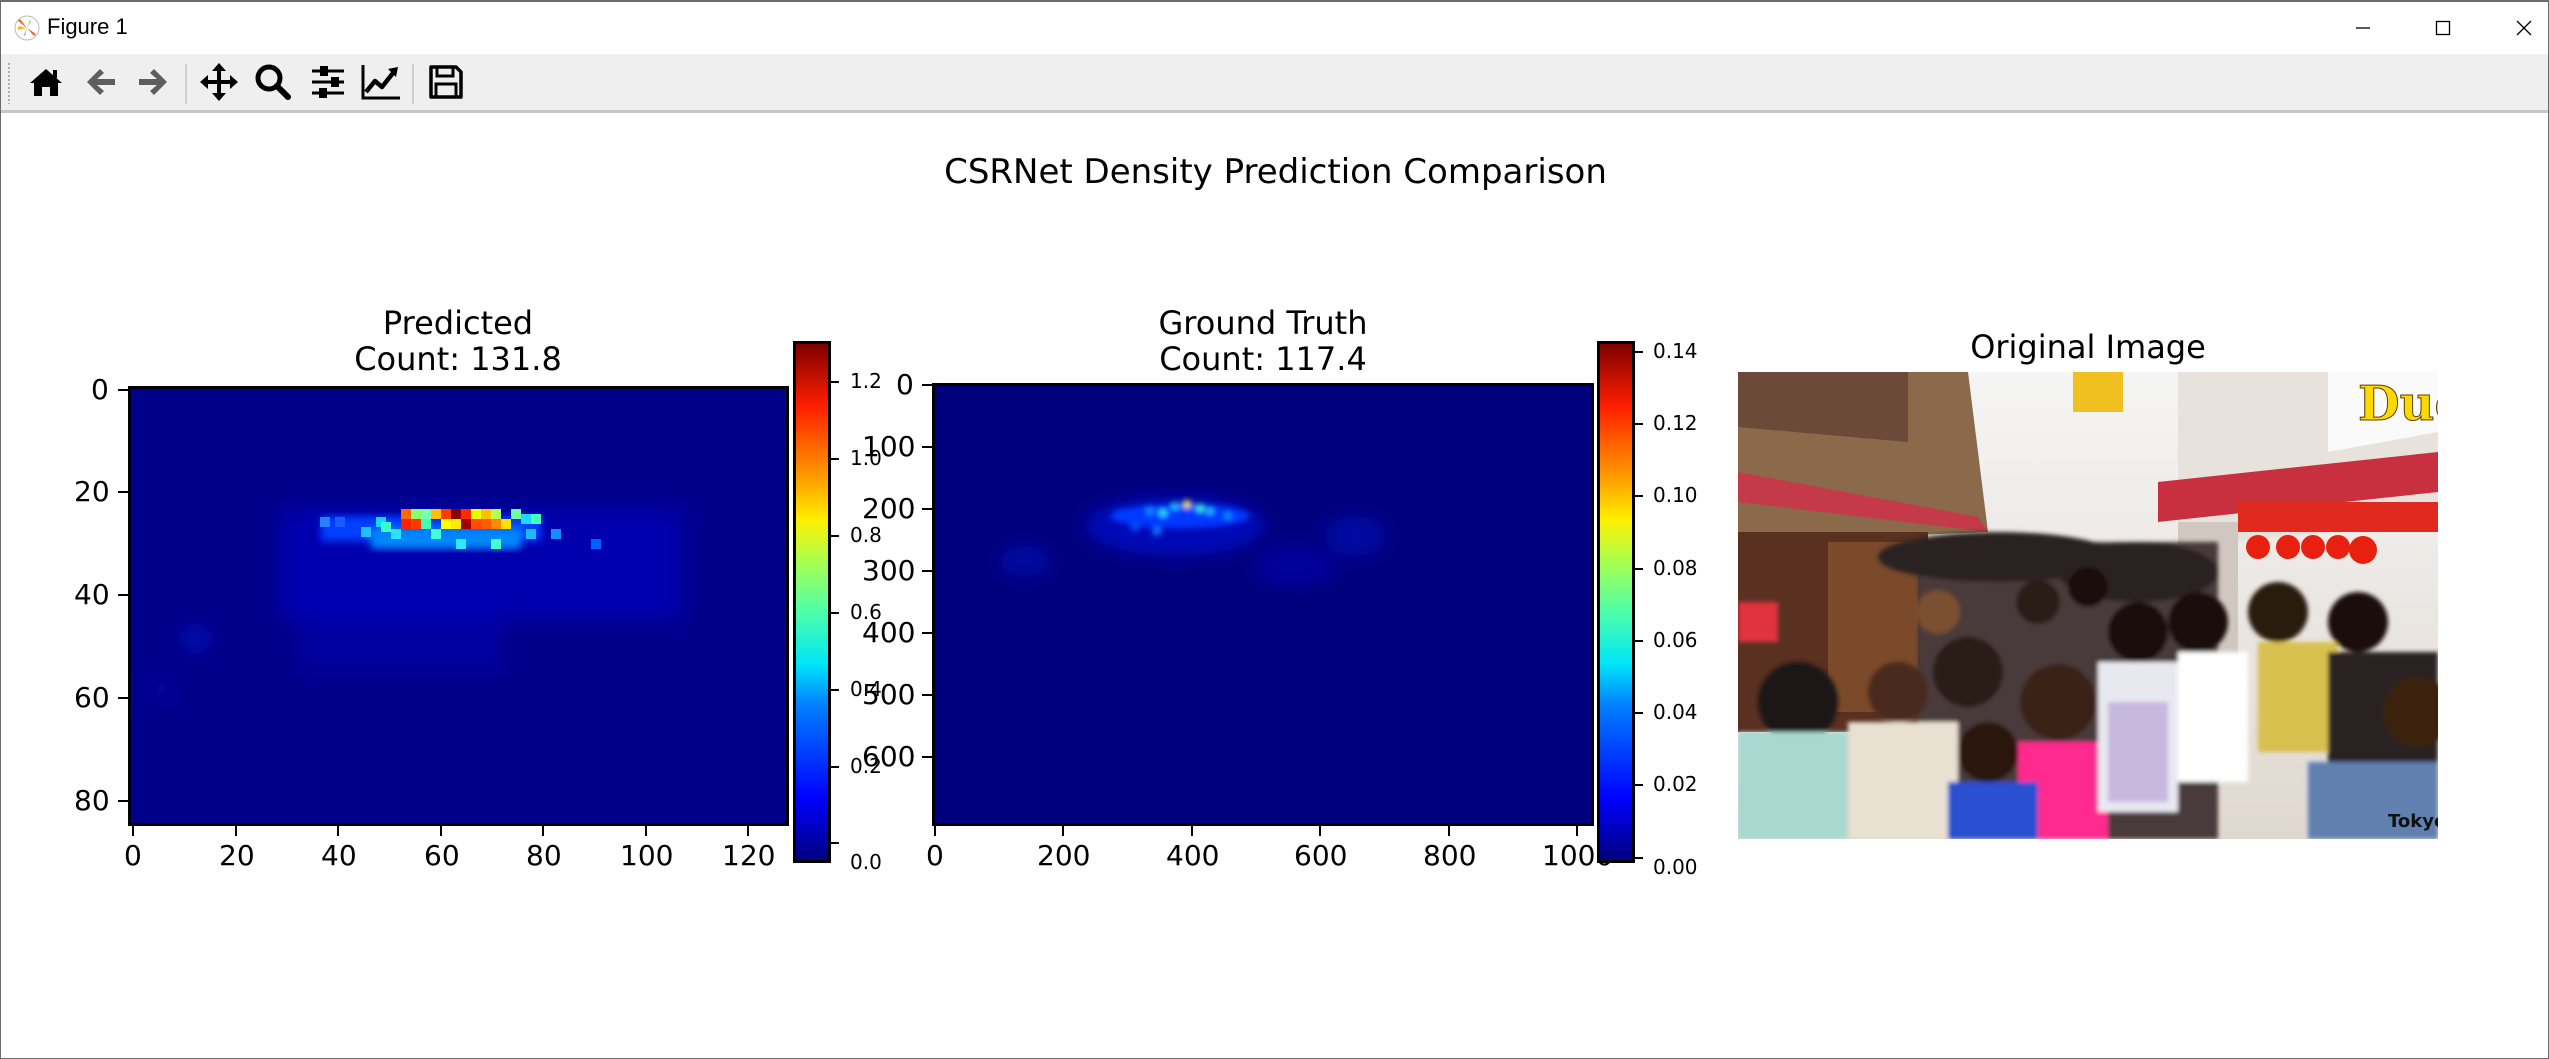  What do you see at coordinates (413, 84) in the screenshot?
I see `toolbar-separator` at bounding box center [413, 84].